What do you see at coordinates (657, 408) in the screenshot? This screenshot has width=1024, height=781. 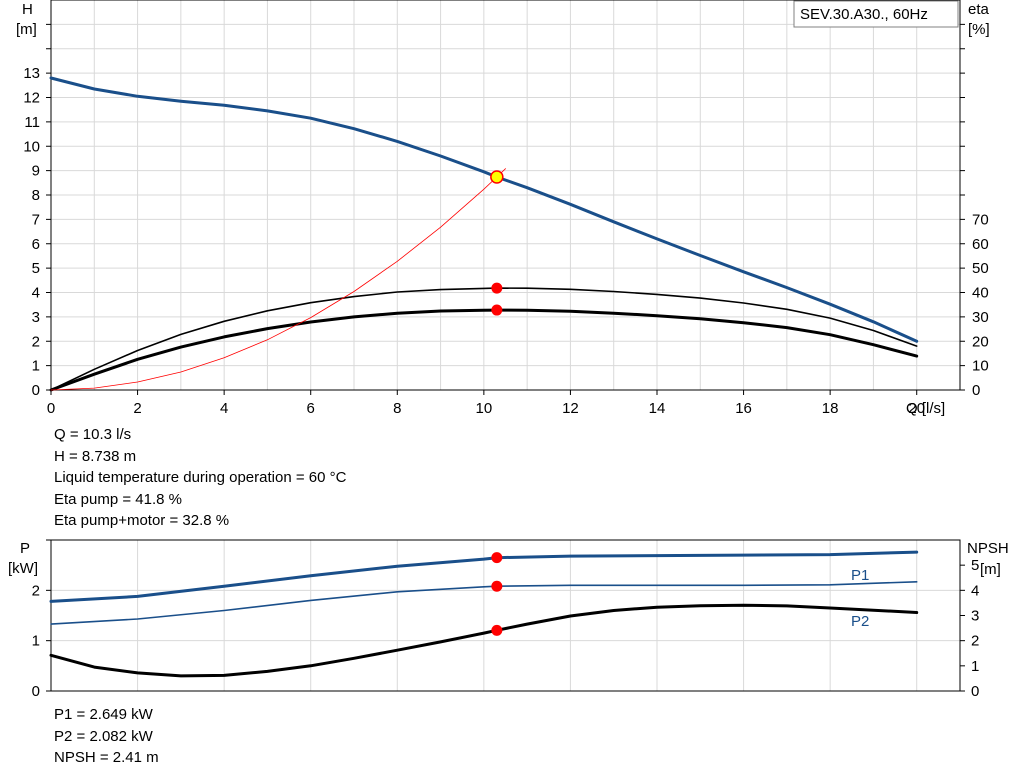 I see `x-tick-label: 14` at bounding box center [657, 408].